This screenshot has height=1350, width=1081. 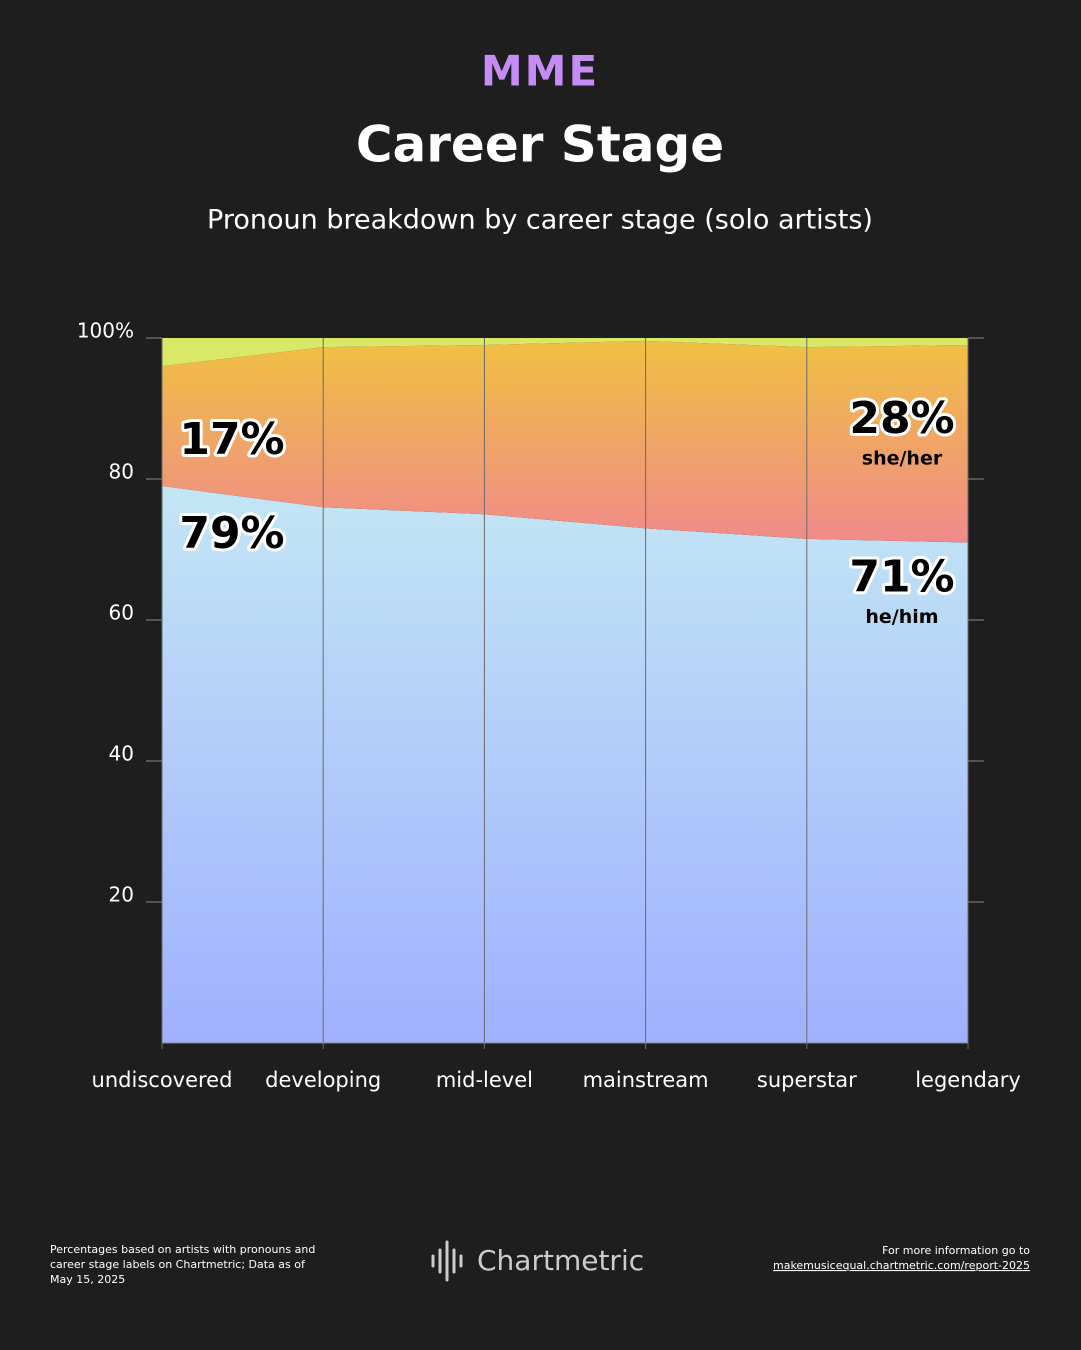 What do you see at coordinates (121, 754) in the screenshot?
I see `y-tick-label: 40` at bounding box center [121, 754].